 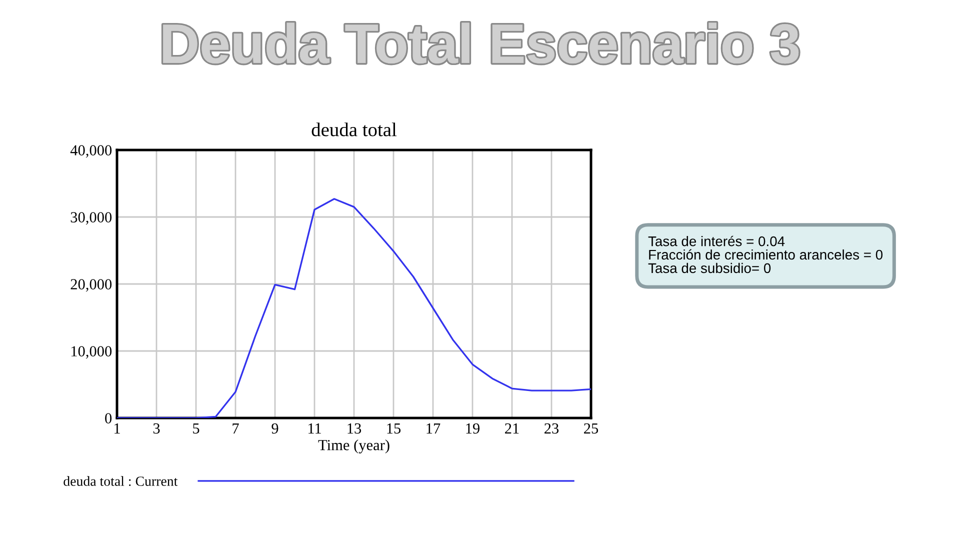 What do you see at coordinates (196, 428) in the screenshot?
I see `x-tick-label: 5` at bounding box center [196, 428].